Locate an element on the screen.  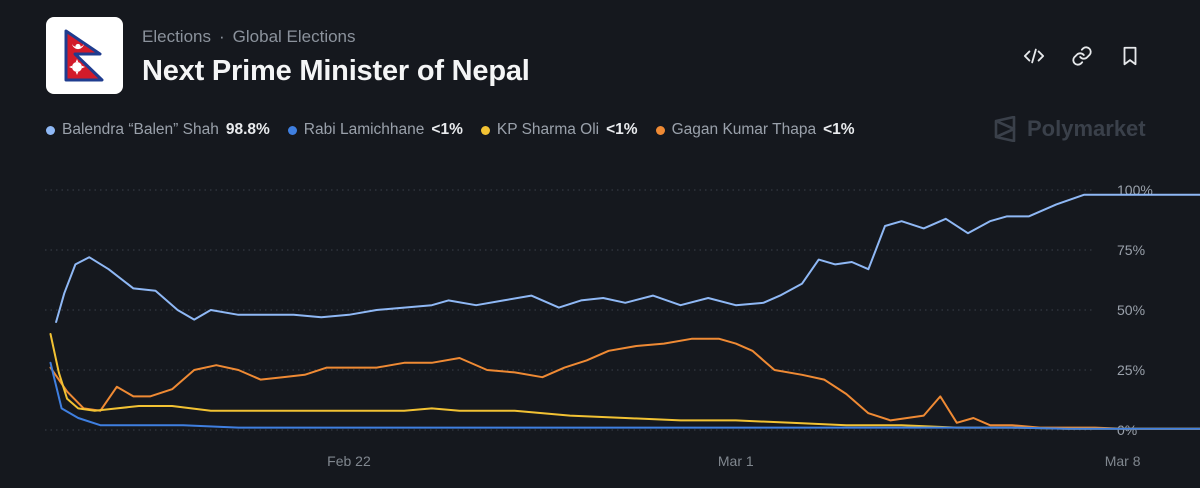
bookmark-icon is located at coordinates (1130, 56).